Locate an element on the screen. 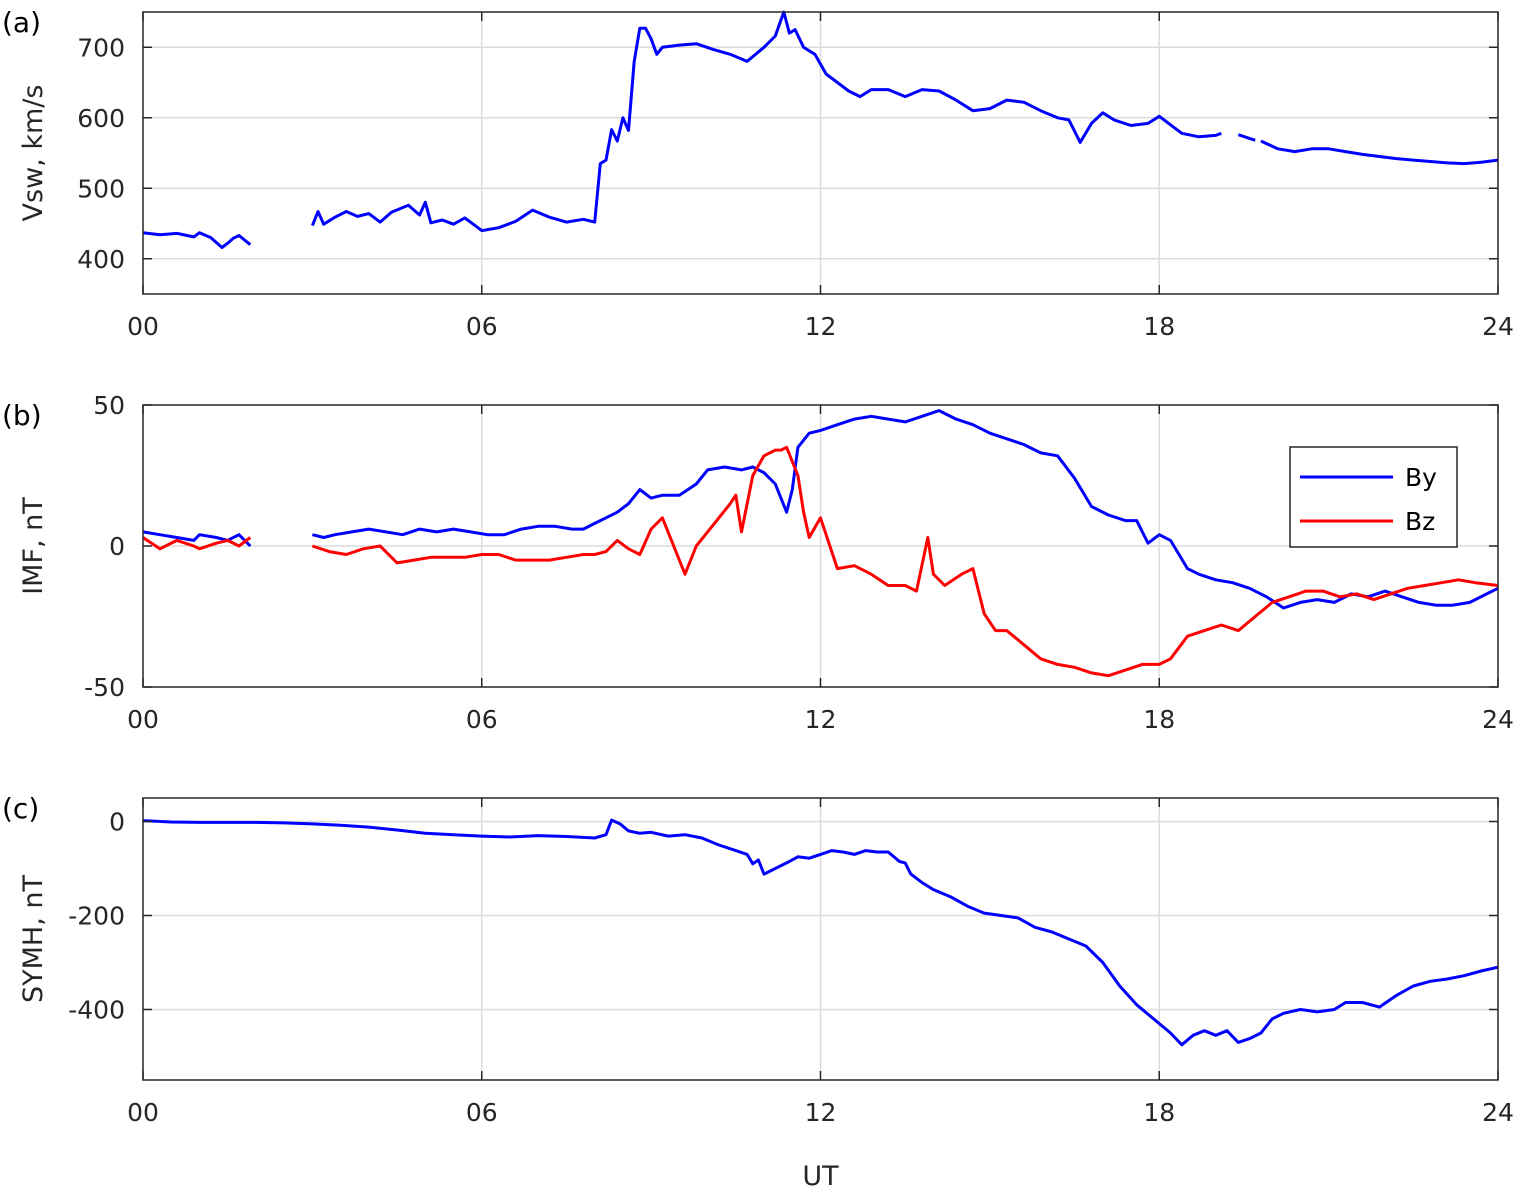 The height and width of the screenshot is (1192, 1516). y-axis-label: SYMH, nT is located at coordinates (33, 938).